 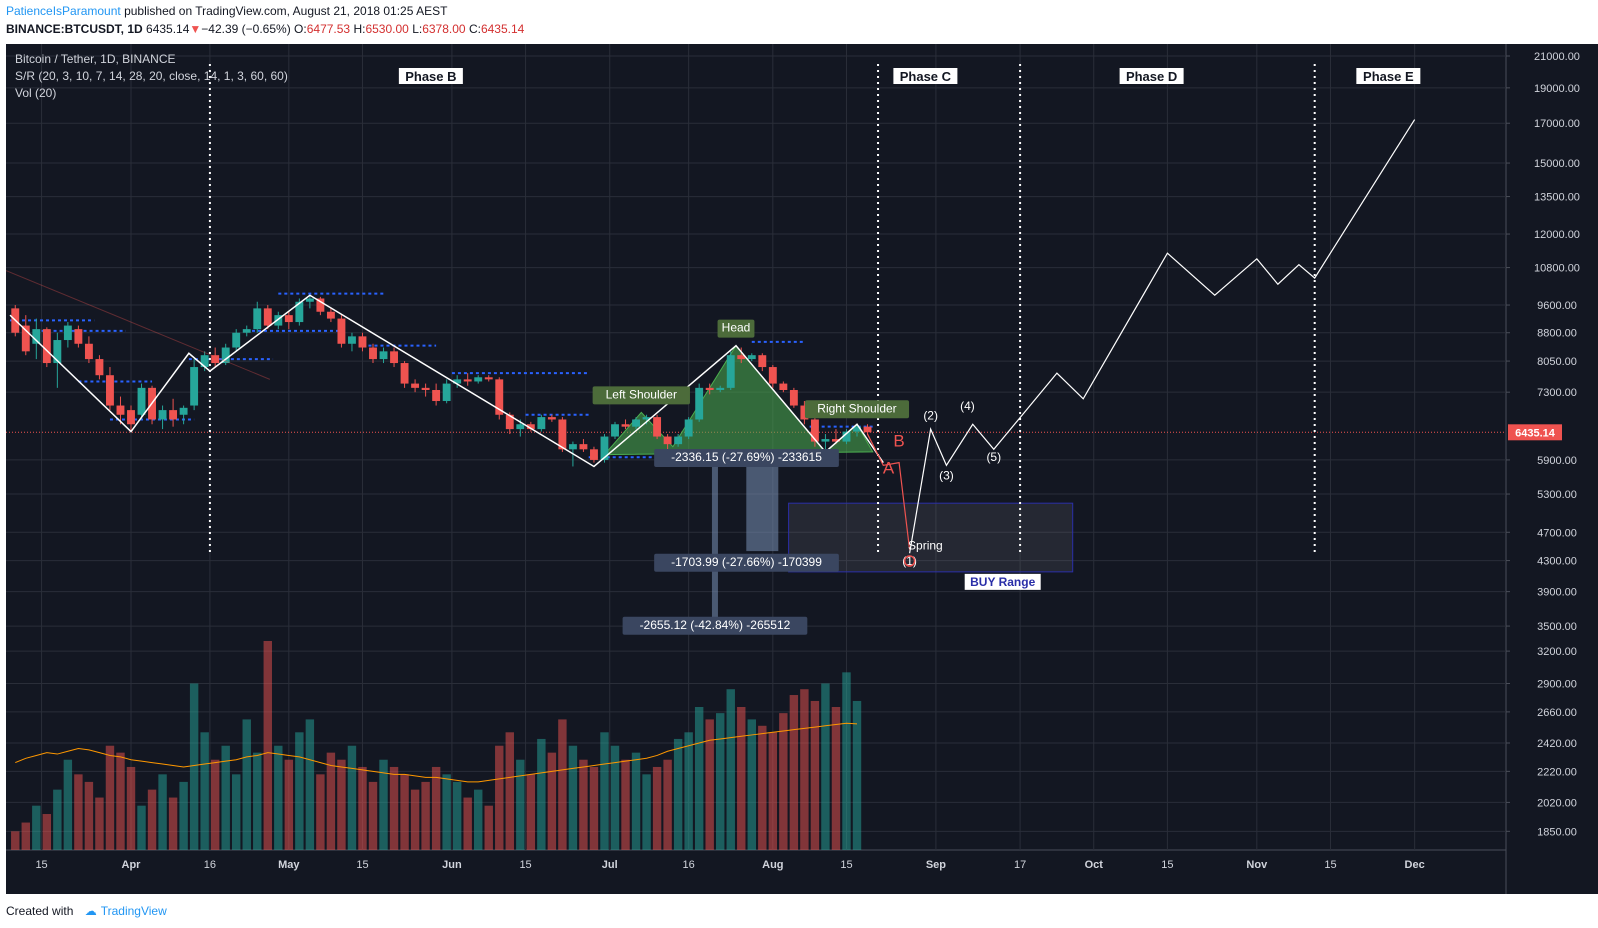 I want to click on price-tick-label: 17000.00, so click(x=1557, y=124).